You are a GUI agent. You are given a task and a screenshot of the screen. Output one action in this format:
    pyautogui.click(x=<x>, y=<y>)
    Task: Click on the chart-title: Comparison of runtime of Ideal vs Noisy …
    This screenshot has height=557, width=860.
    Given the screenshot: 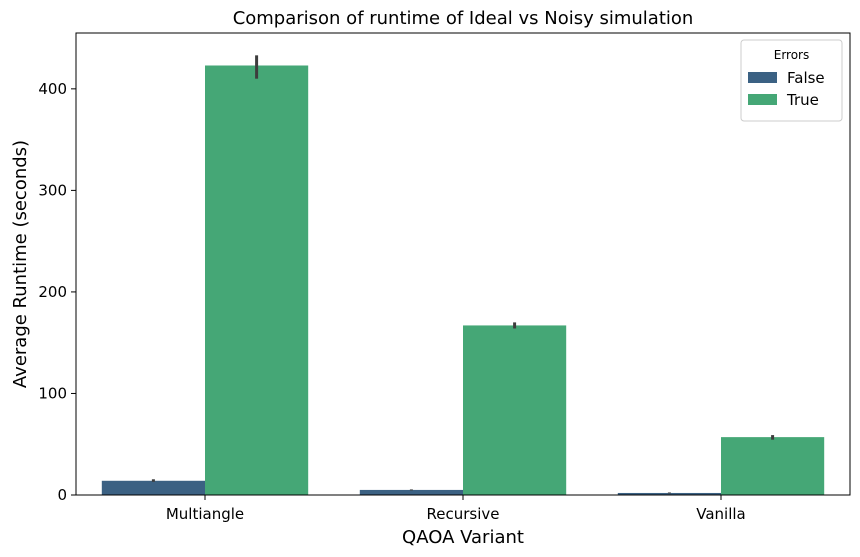 What is the action you would take?
    pyautogui.click(x=463, y=18)
    